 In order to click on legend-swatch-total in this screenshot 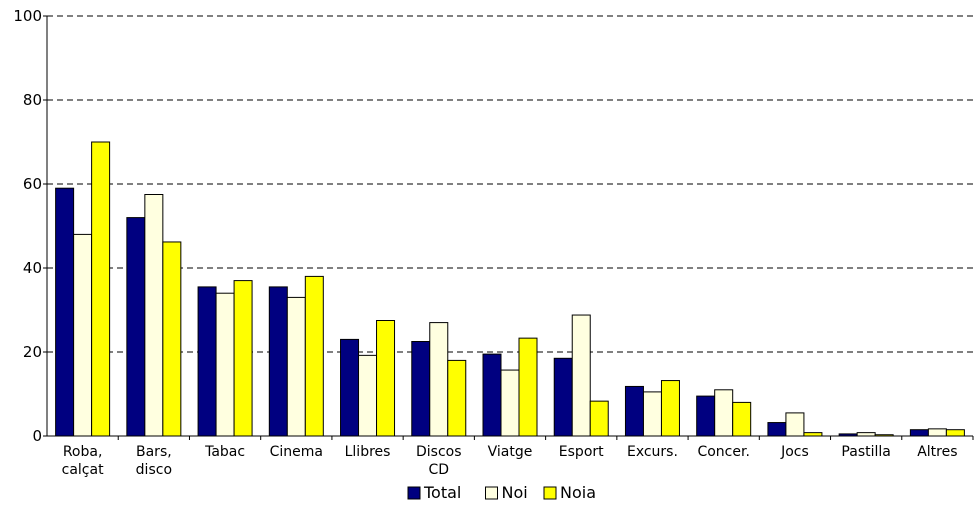, I will do `click(414, 493)`.